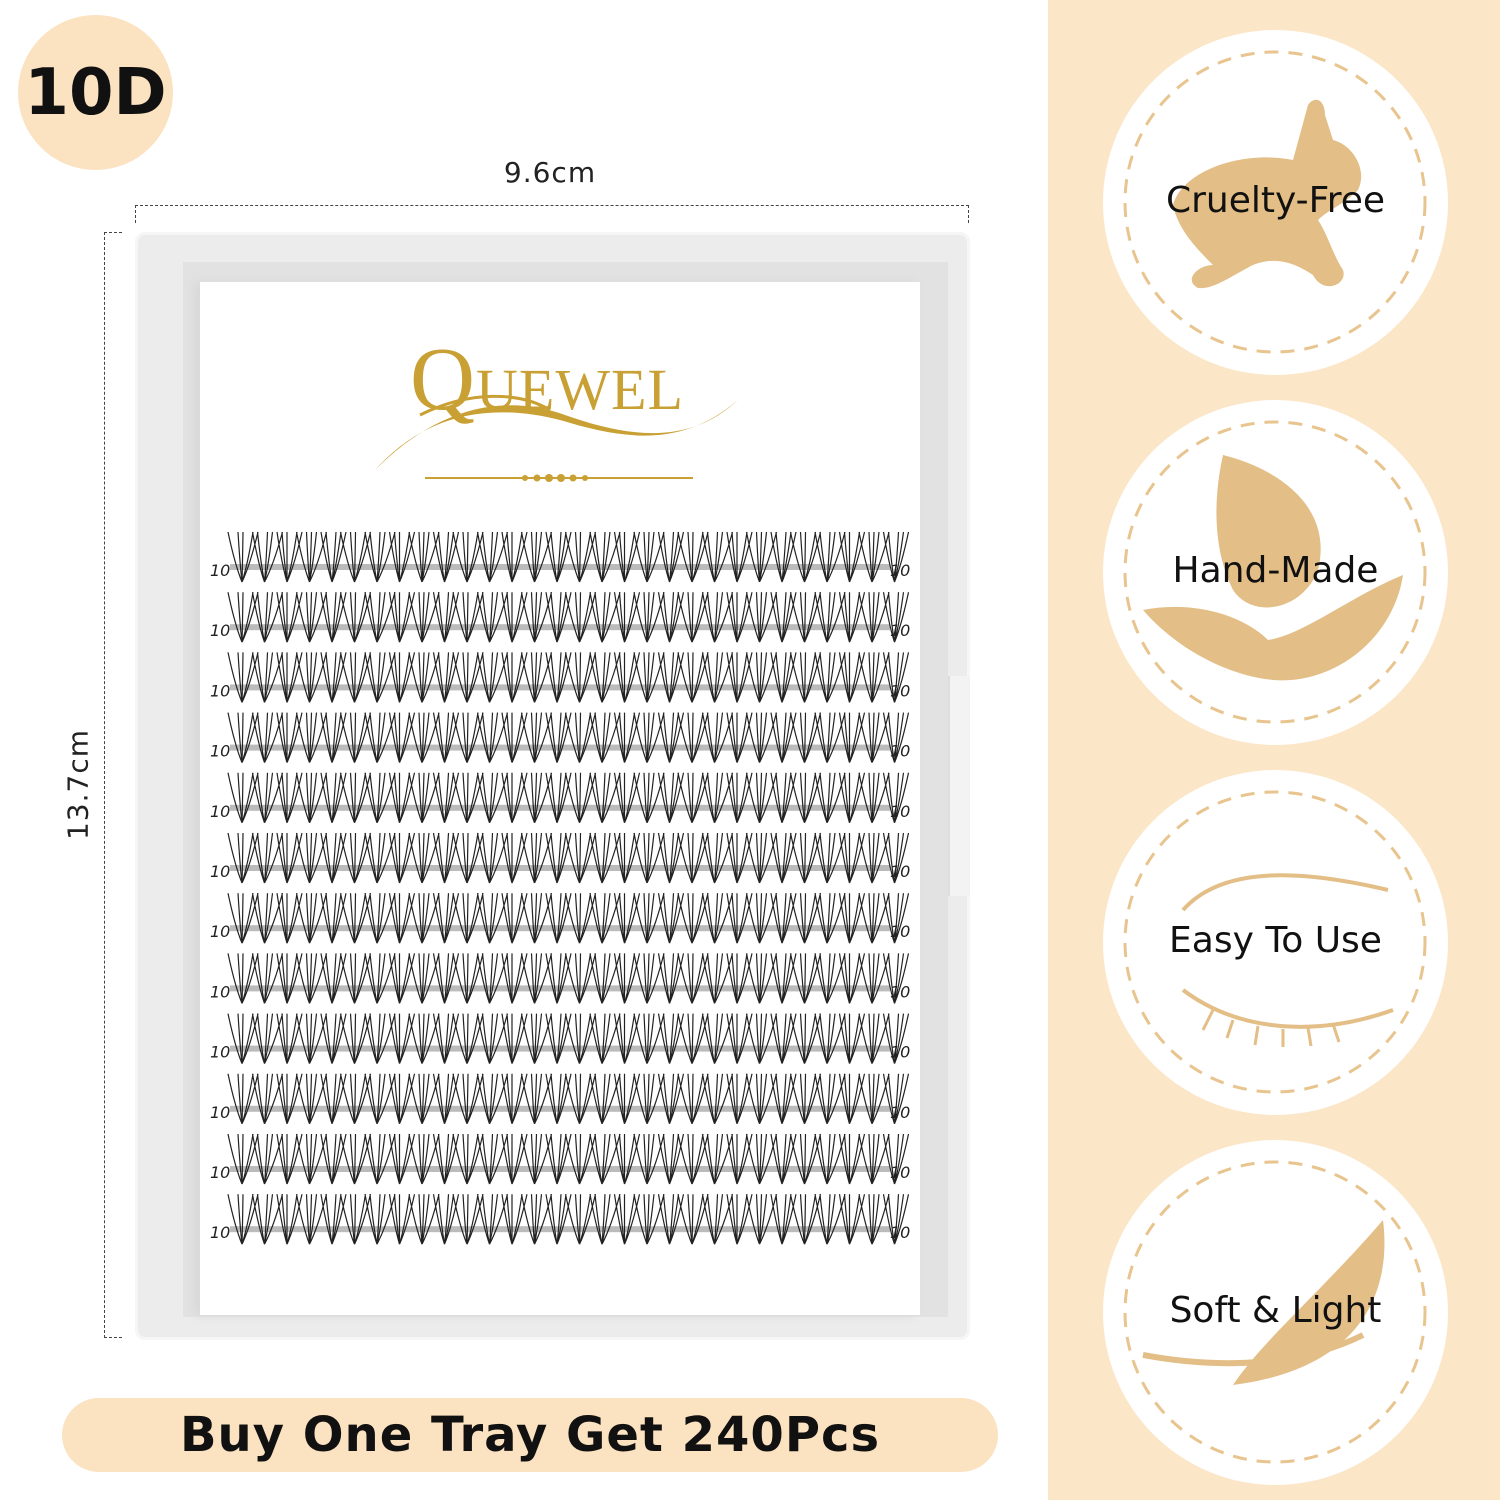 This screenshot has height=1500, width=1500. What do you see at coordinates (550, 172) in the screenshot?
I see `width-dimension-label: 9.6cm` at bounding box center [550, 172].